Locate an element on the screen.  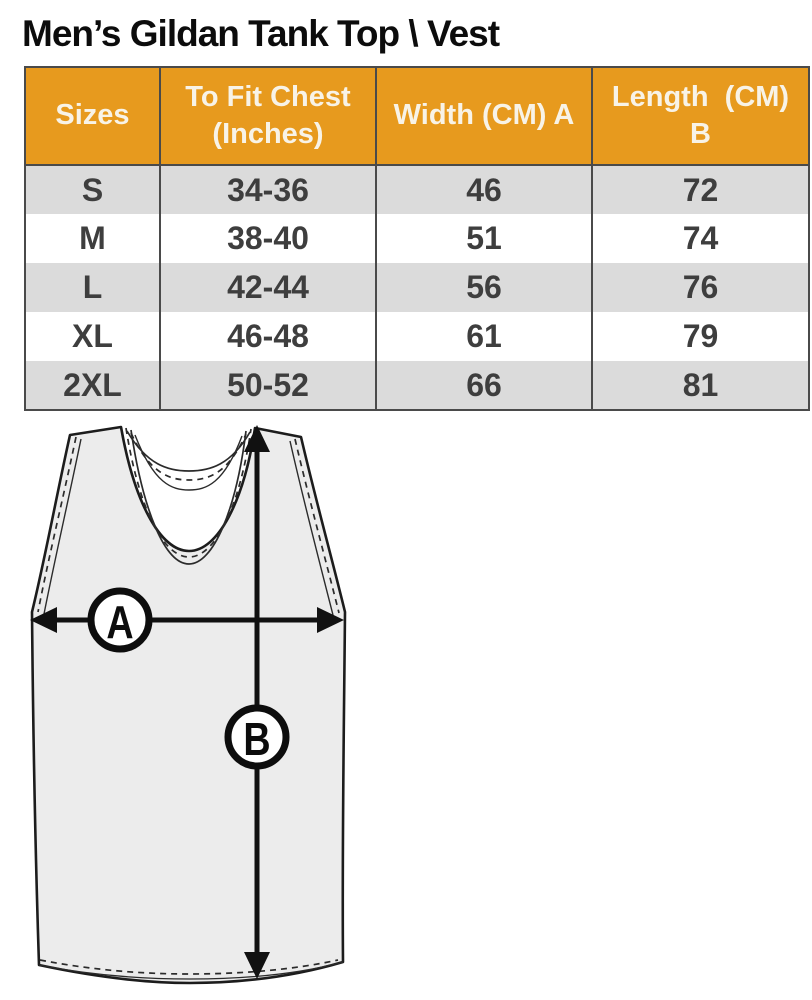
table-row-m: M 38-40 51 74 is located at coordinates (417, 238).